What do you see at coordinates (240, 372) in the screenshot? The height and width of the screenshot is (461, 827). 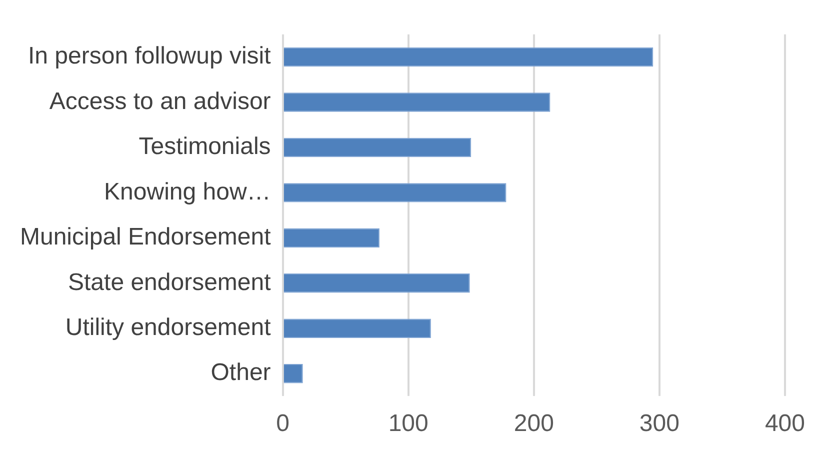 I see `y-tick-label: Other` at bounding box center [240, 372].